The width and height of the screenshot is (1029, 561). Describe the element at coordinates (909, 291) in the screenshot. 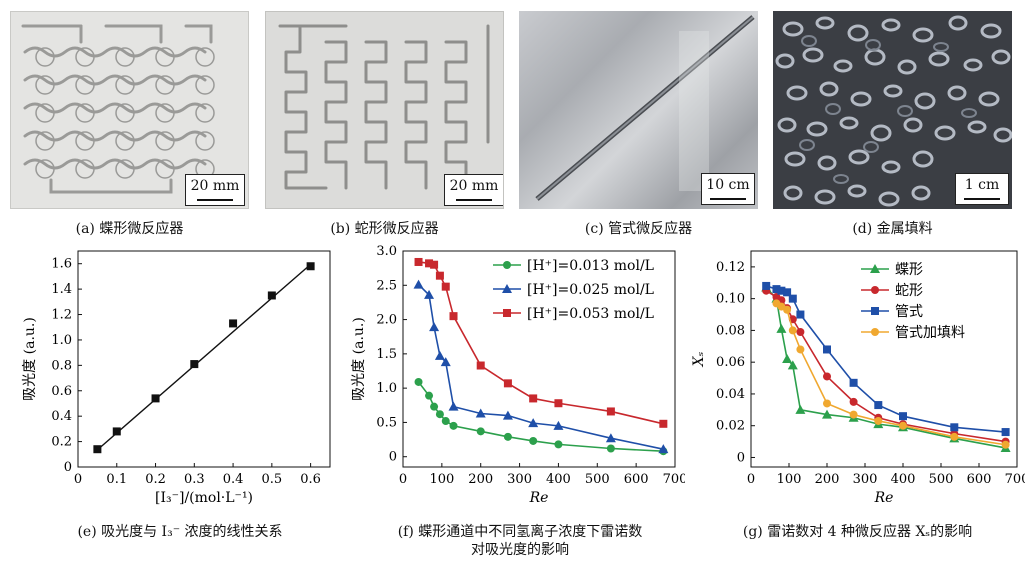

I see `legend-label: 蛇形` at that location.